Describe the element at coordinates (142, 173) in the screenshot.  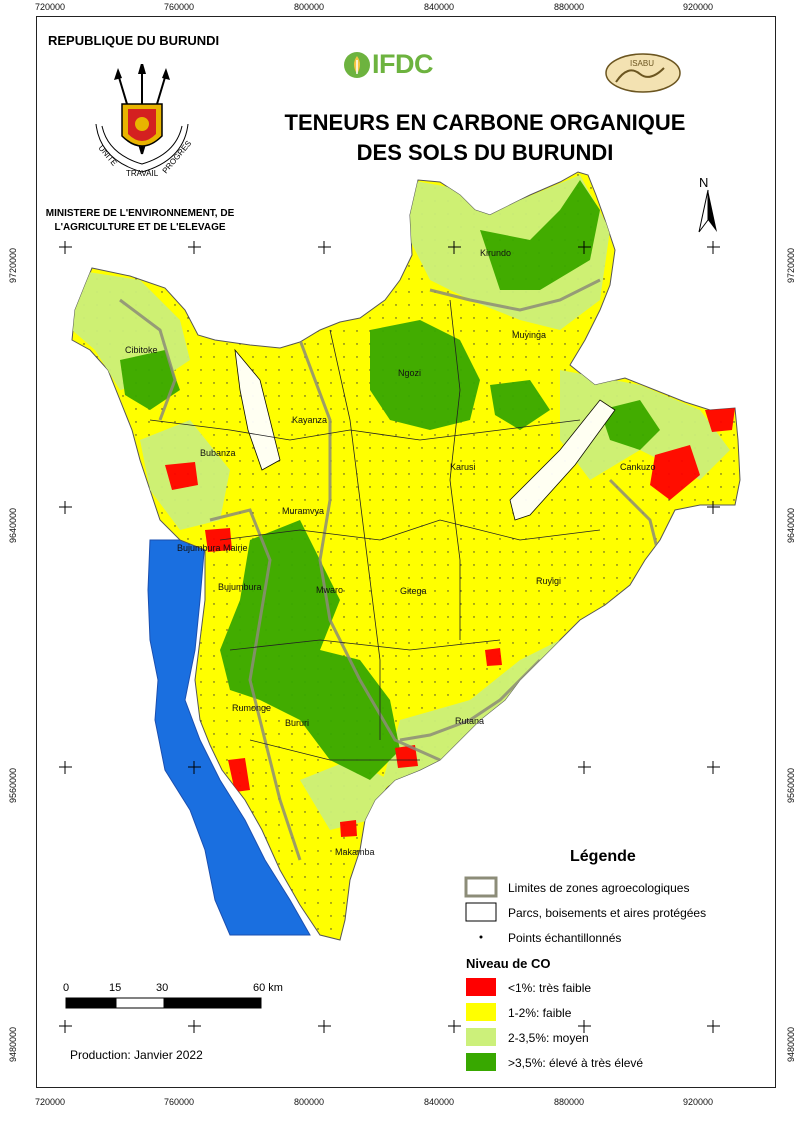
I see `svg-text: TRAVAIL` at that location.